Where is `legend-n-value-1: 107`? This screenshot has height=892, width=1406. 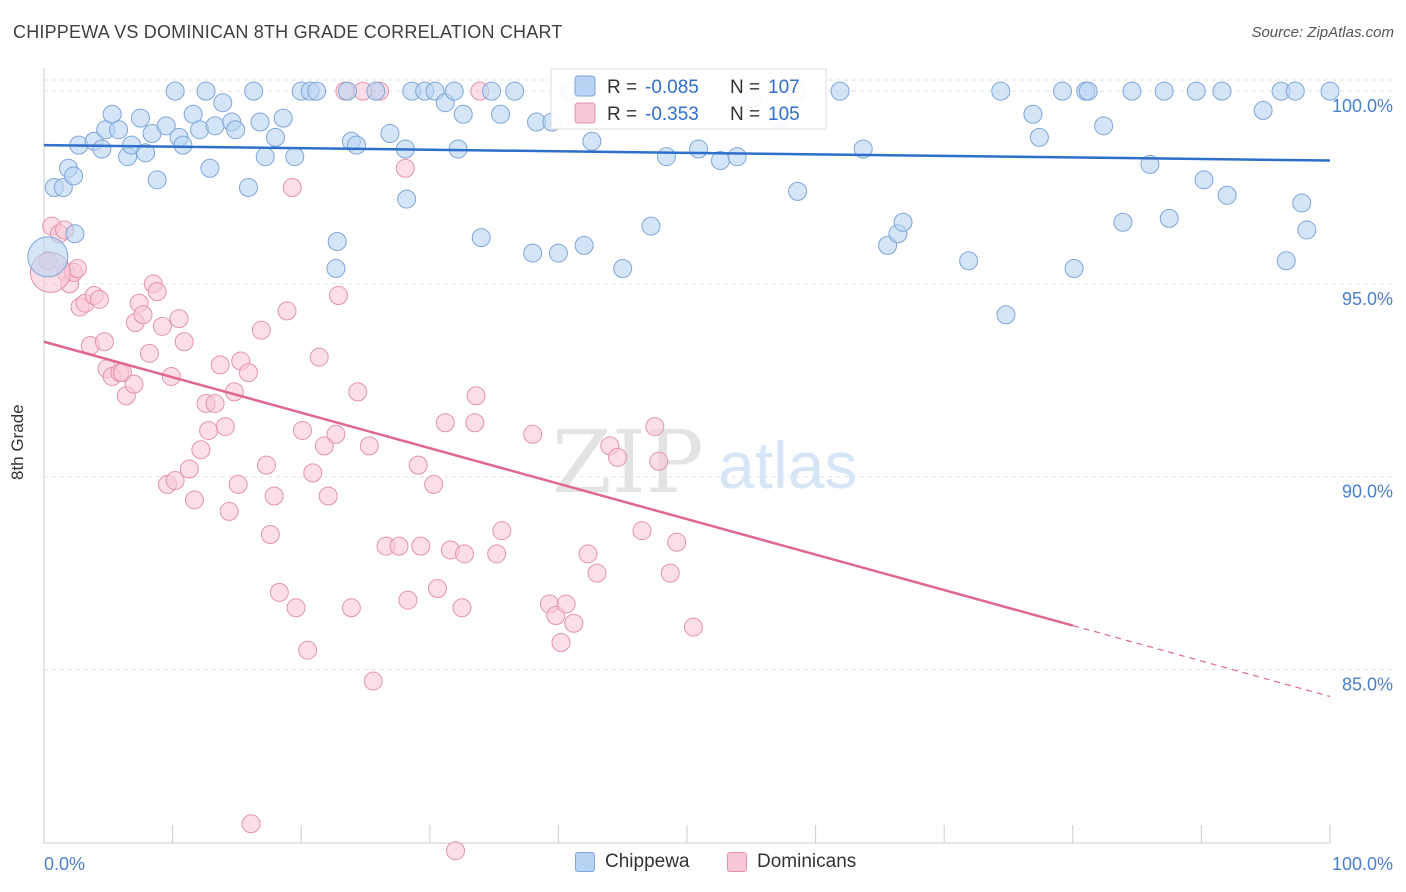
legend-n-value-1: 107 is located at coordinates (784, 87).